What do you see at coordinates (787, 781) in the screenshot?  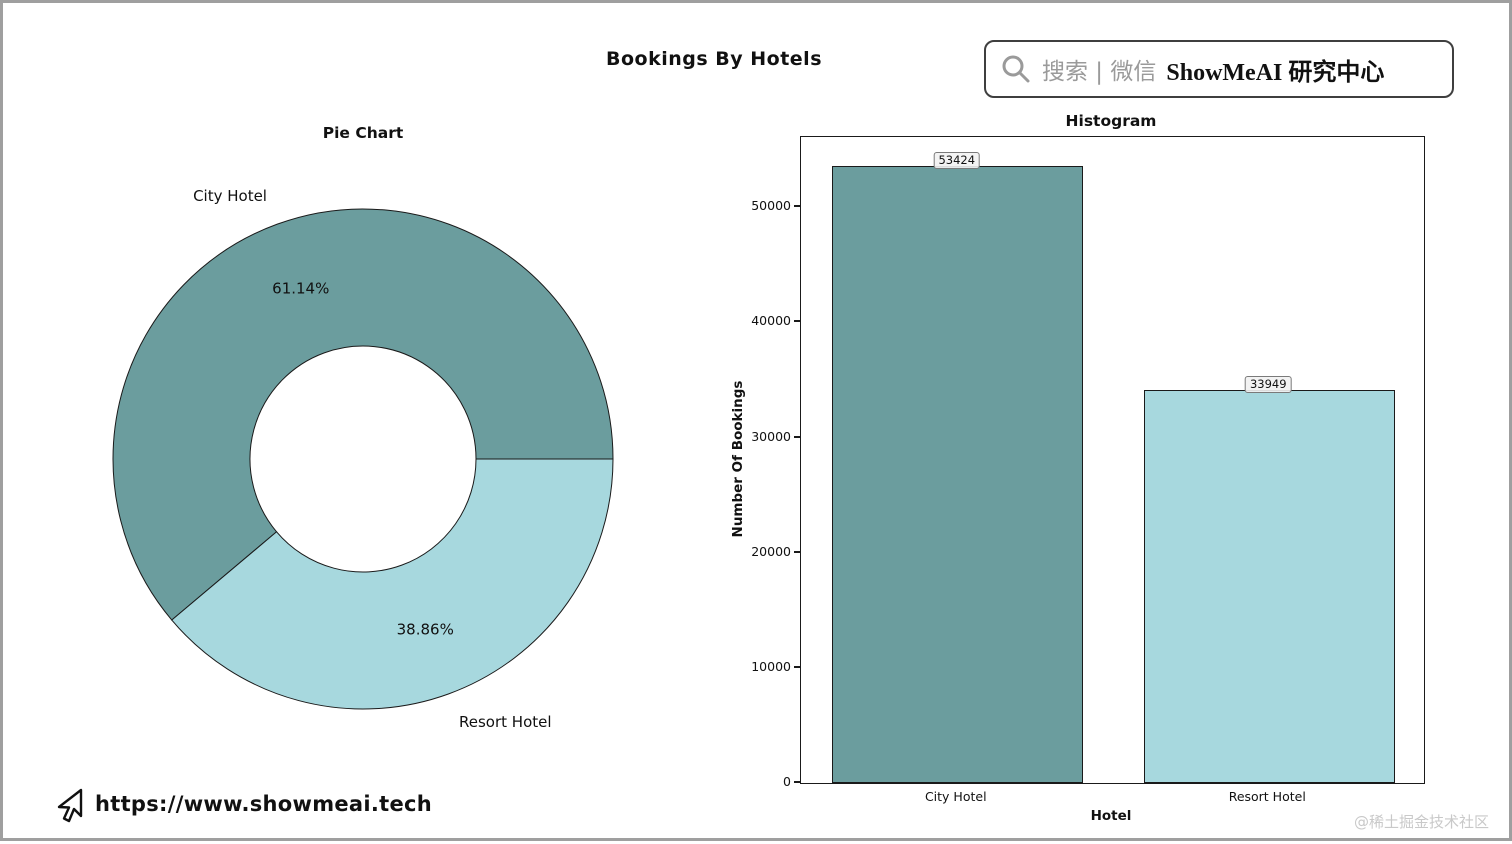 I see `y-tick-label: 0` at bounding box center [787, 781].